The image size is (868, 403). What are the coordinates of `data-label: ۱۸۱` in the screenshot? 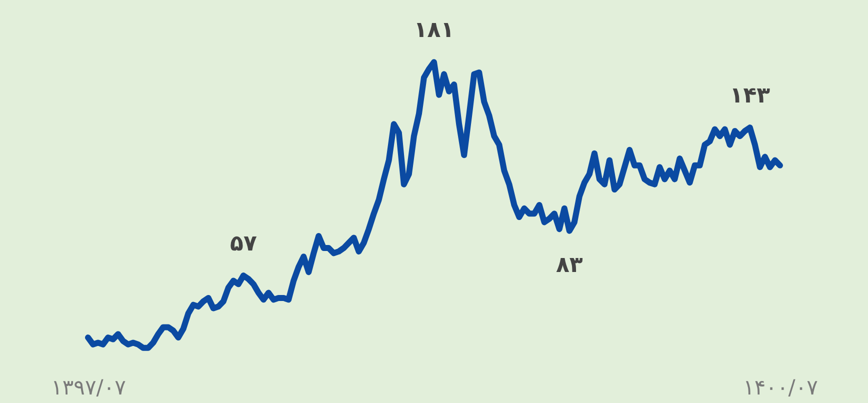 It's located at (434, 31).